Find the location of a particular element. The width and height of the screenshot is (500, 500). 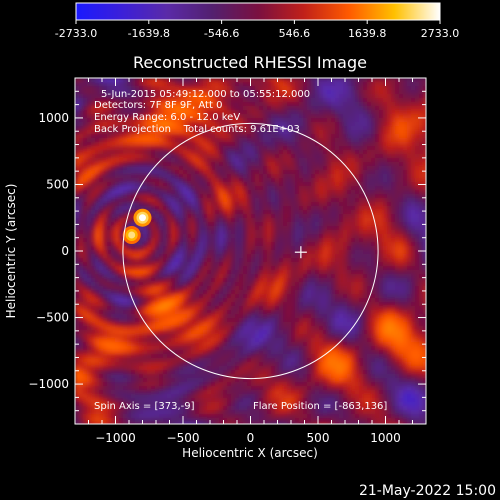

spin-axis-label: Spin Axis = [373,-9] is located at coordinates (144, 406).